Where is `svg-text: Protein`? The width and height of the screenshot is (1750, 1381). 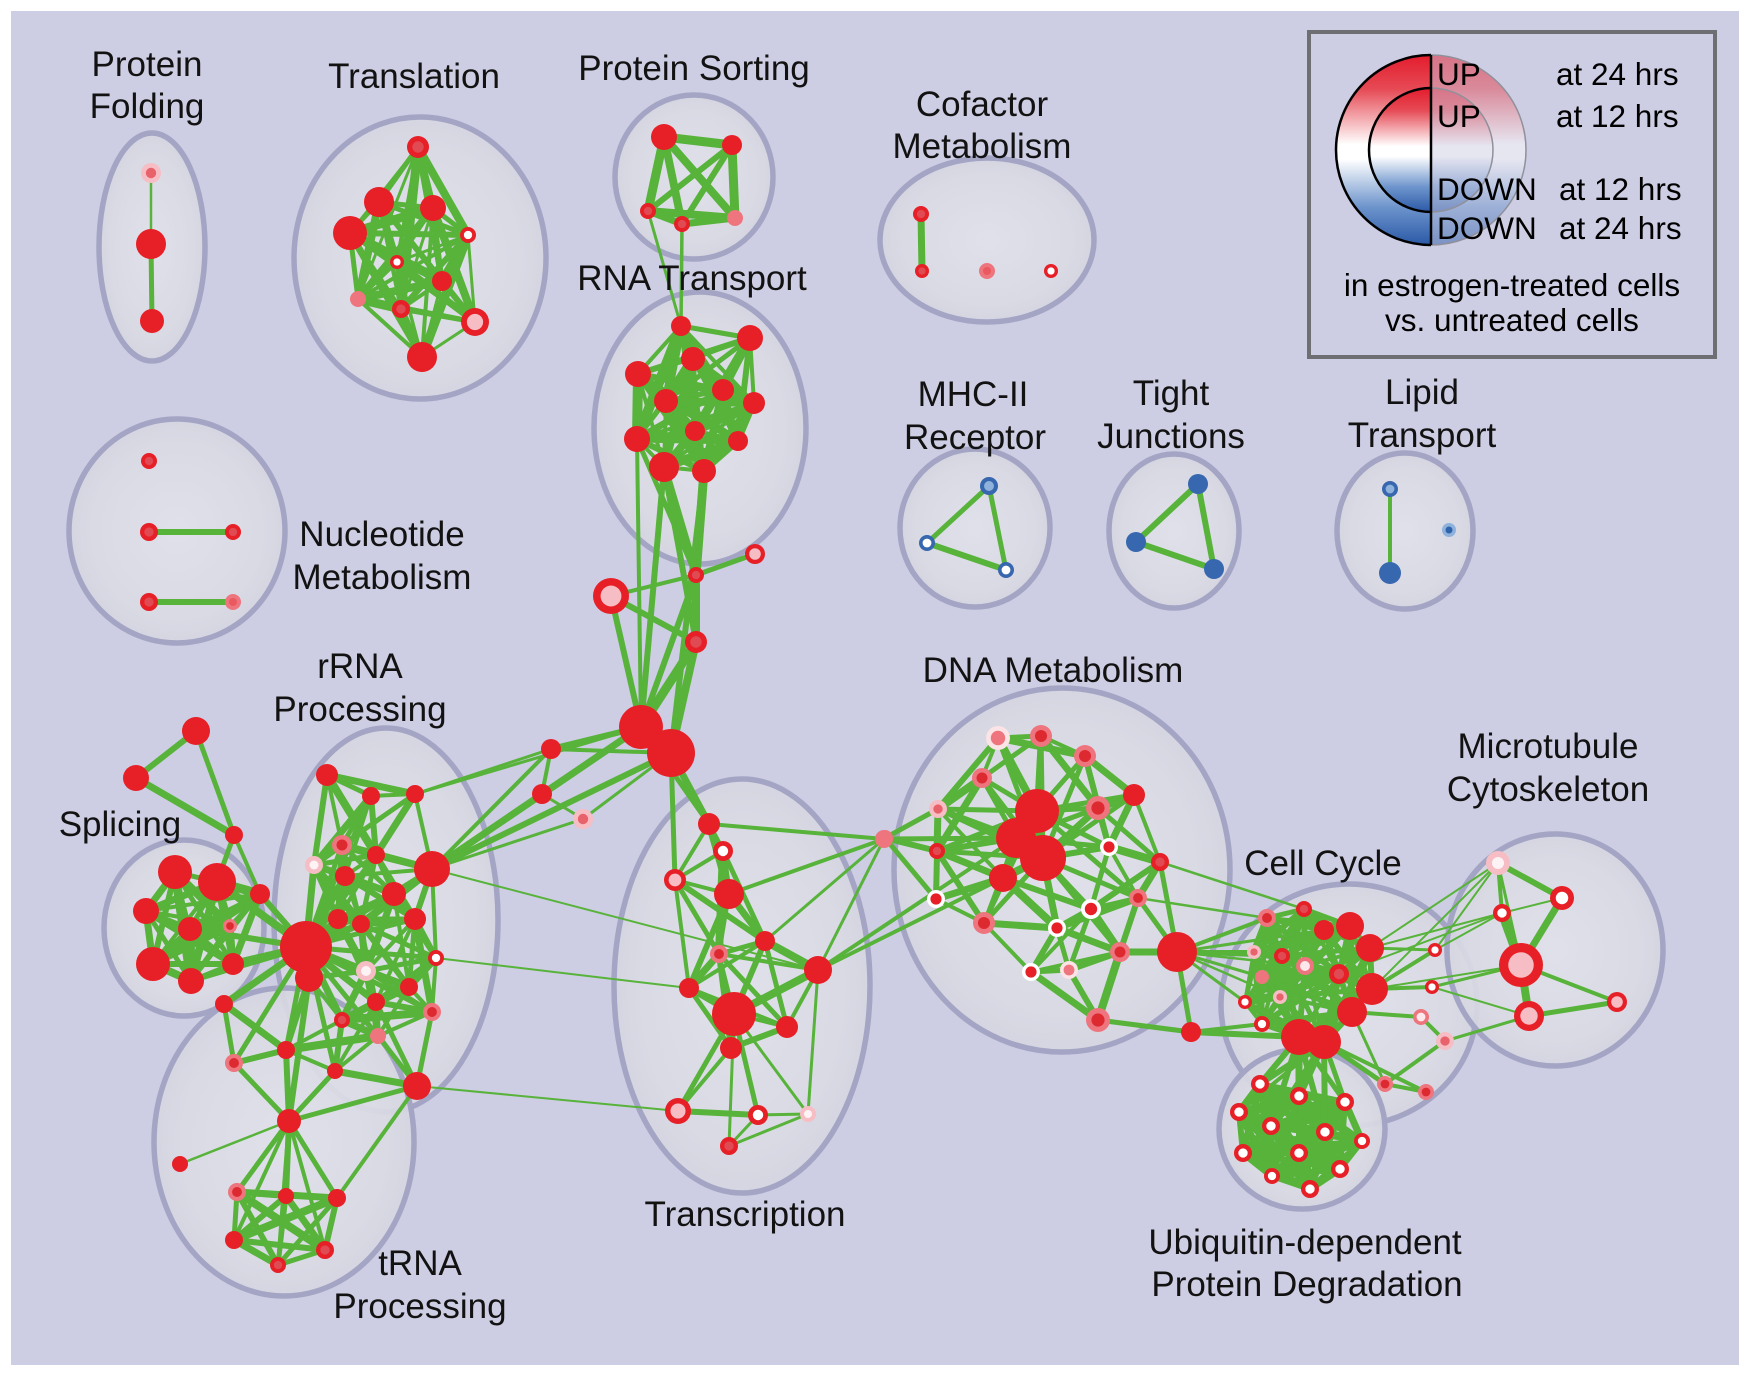 svg-text: Protein is located at coordinates (147, 64).